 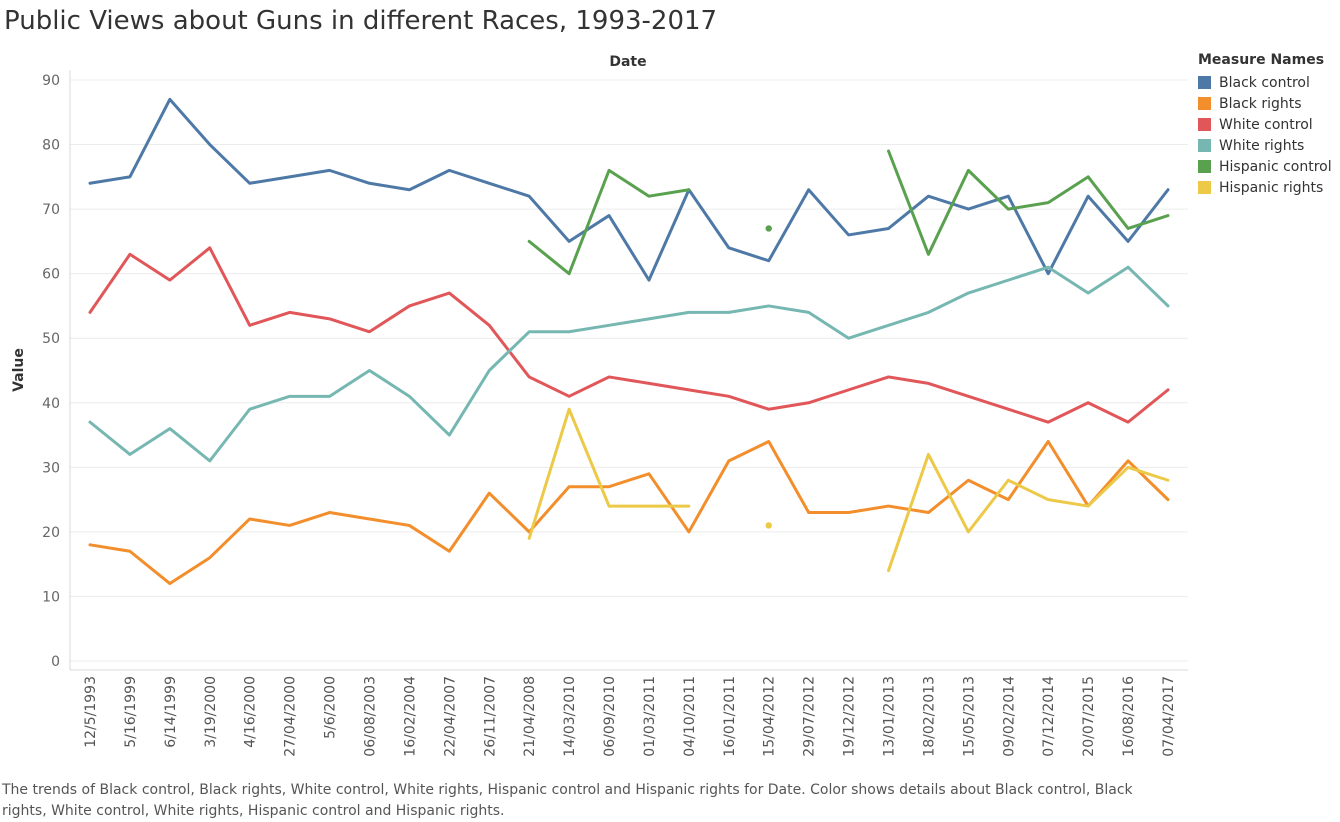 What do you see at coordinates (211, 712) in the screenshot?
I see `x-tick-label: 3/19/2000` at bounding box center [211, 712].